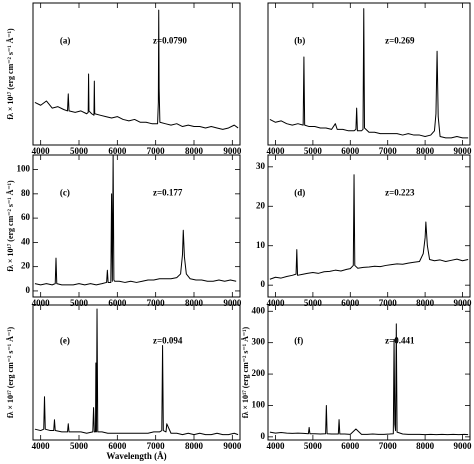 This screenshot has height=464, width=474. I want to click on panel-label: (b), so click(299, 40).